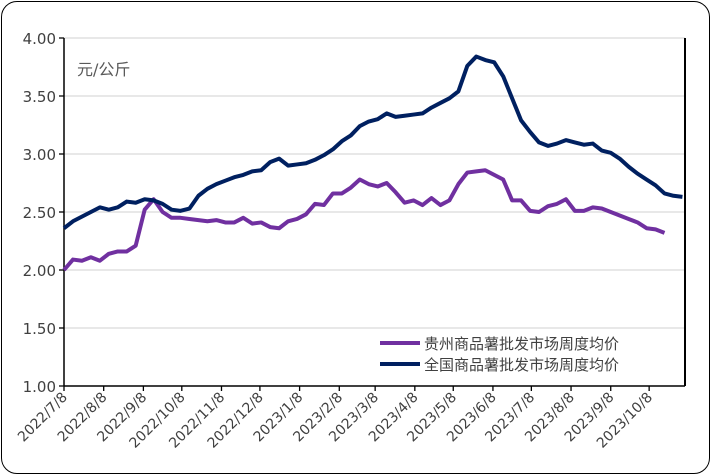 This screenshot has height=475, width=711. Describe the element at coordinates (39, 213) in the screenshot. I see `y-tick-label: 2.50` at that location.